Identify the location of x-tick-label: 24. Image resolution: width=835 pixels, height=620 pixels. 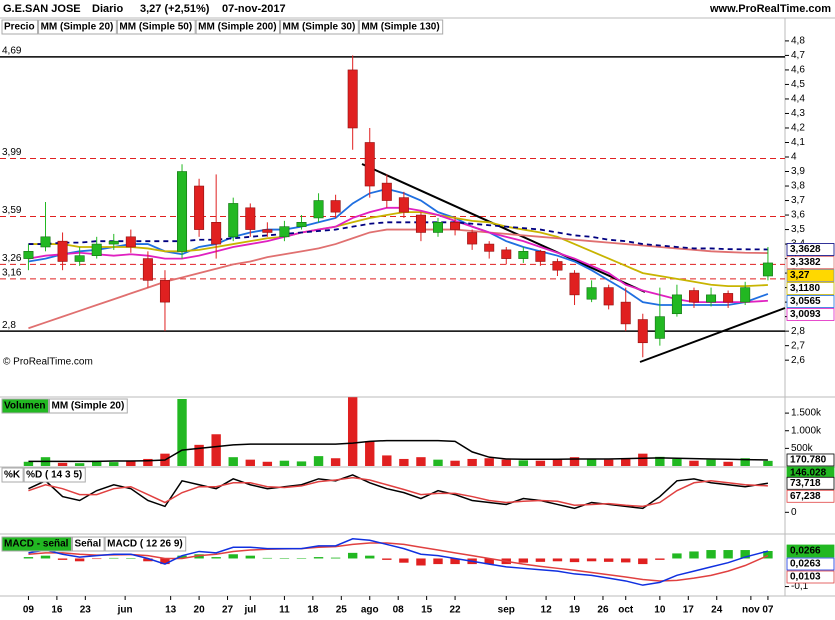
(717, 610).